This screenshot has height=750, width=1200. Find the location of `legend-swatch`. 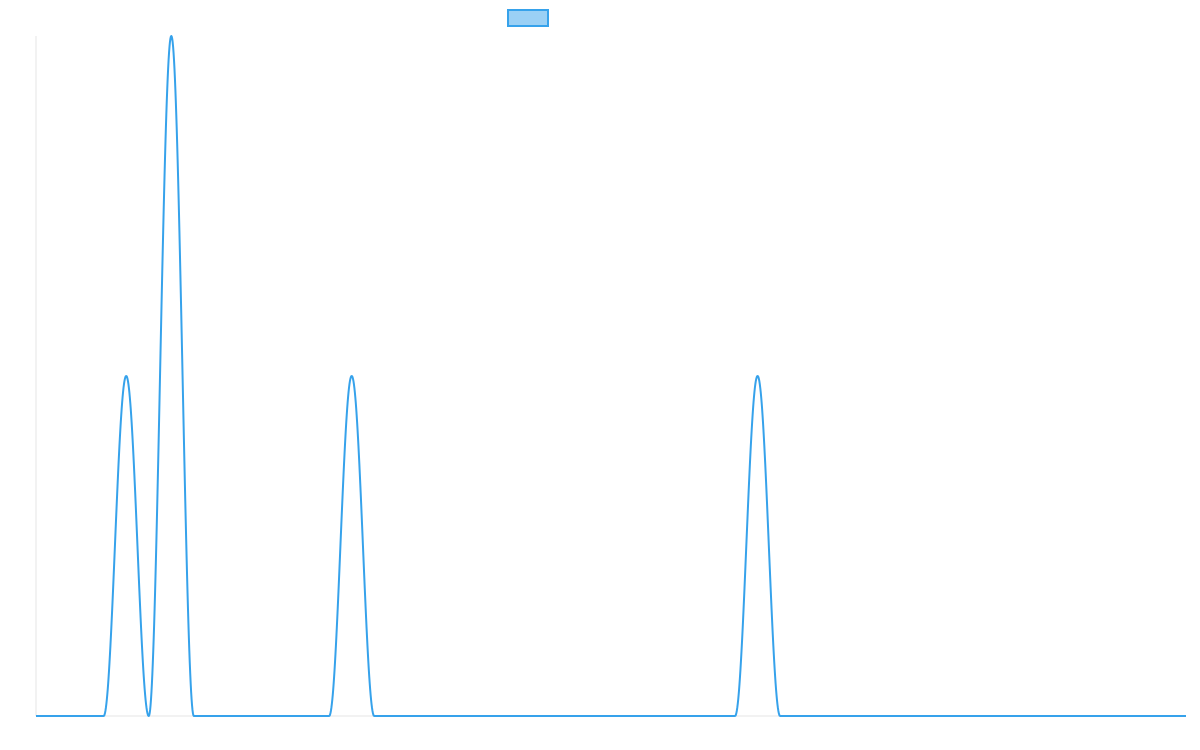

legend-swatch is located at coordinates (528, 18).